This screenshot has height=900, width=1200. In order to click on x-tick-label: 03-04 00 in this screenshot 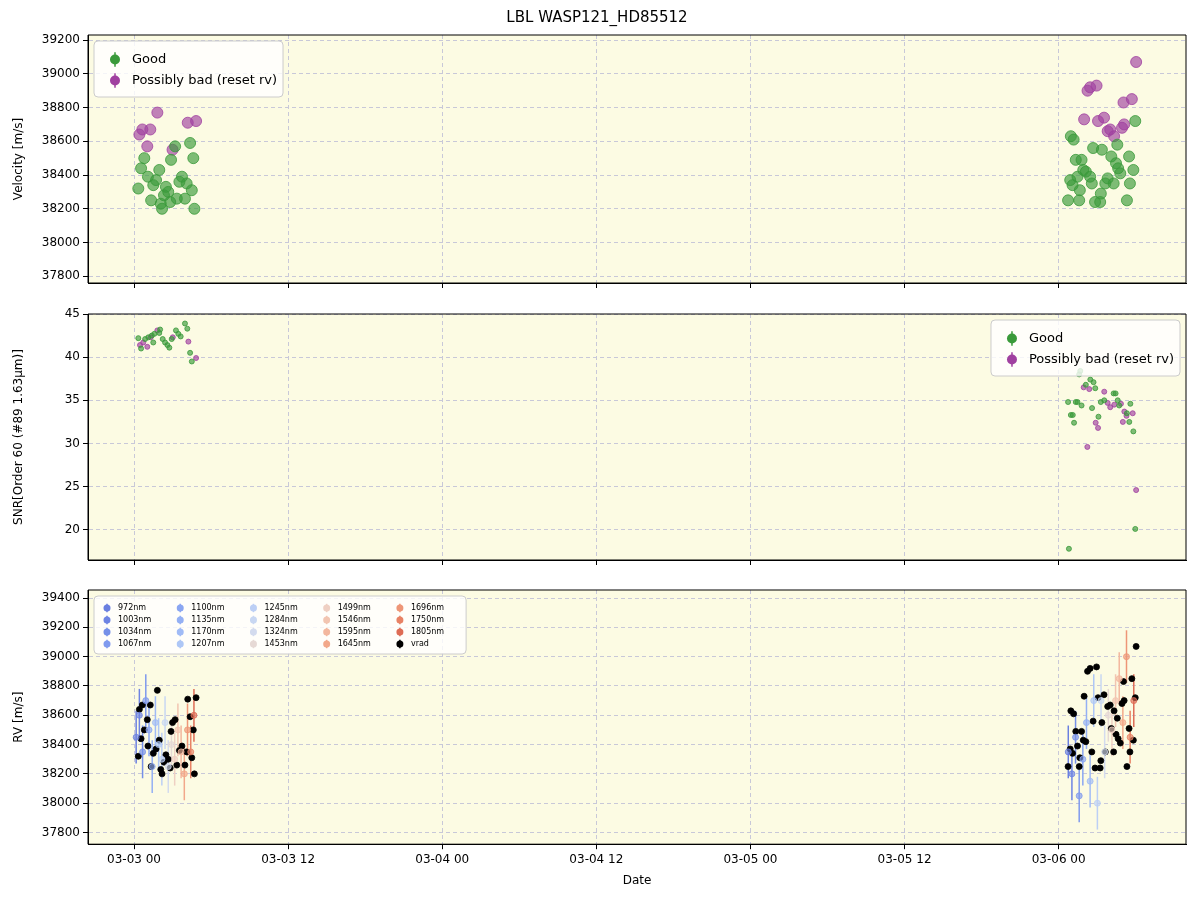, I will do `click(442, 858)`.